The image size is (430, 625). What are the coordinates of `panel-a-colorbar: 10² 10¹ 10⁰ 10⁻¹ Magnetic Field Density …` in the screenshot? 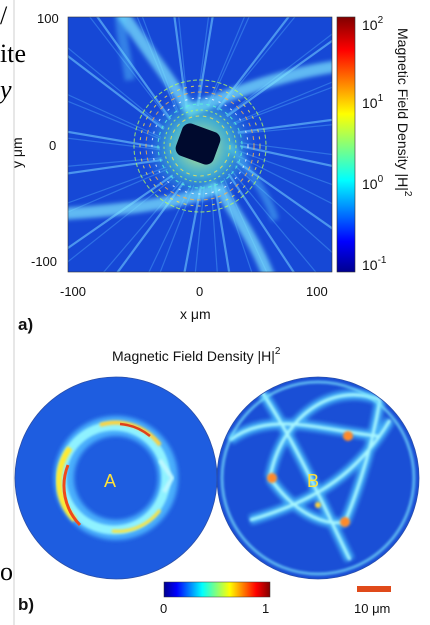 It's located at (374, 144).